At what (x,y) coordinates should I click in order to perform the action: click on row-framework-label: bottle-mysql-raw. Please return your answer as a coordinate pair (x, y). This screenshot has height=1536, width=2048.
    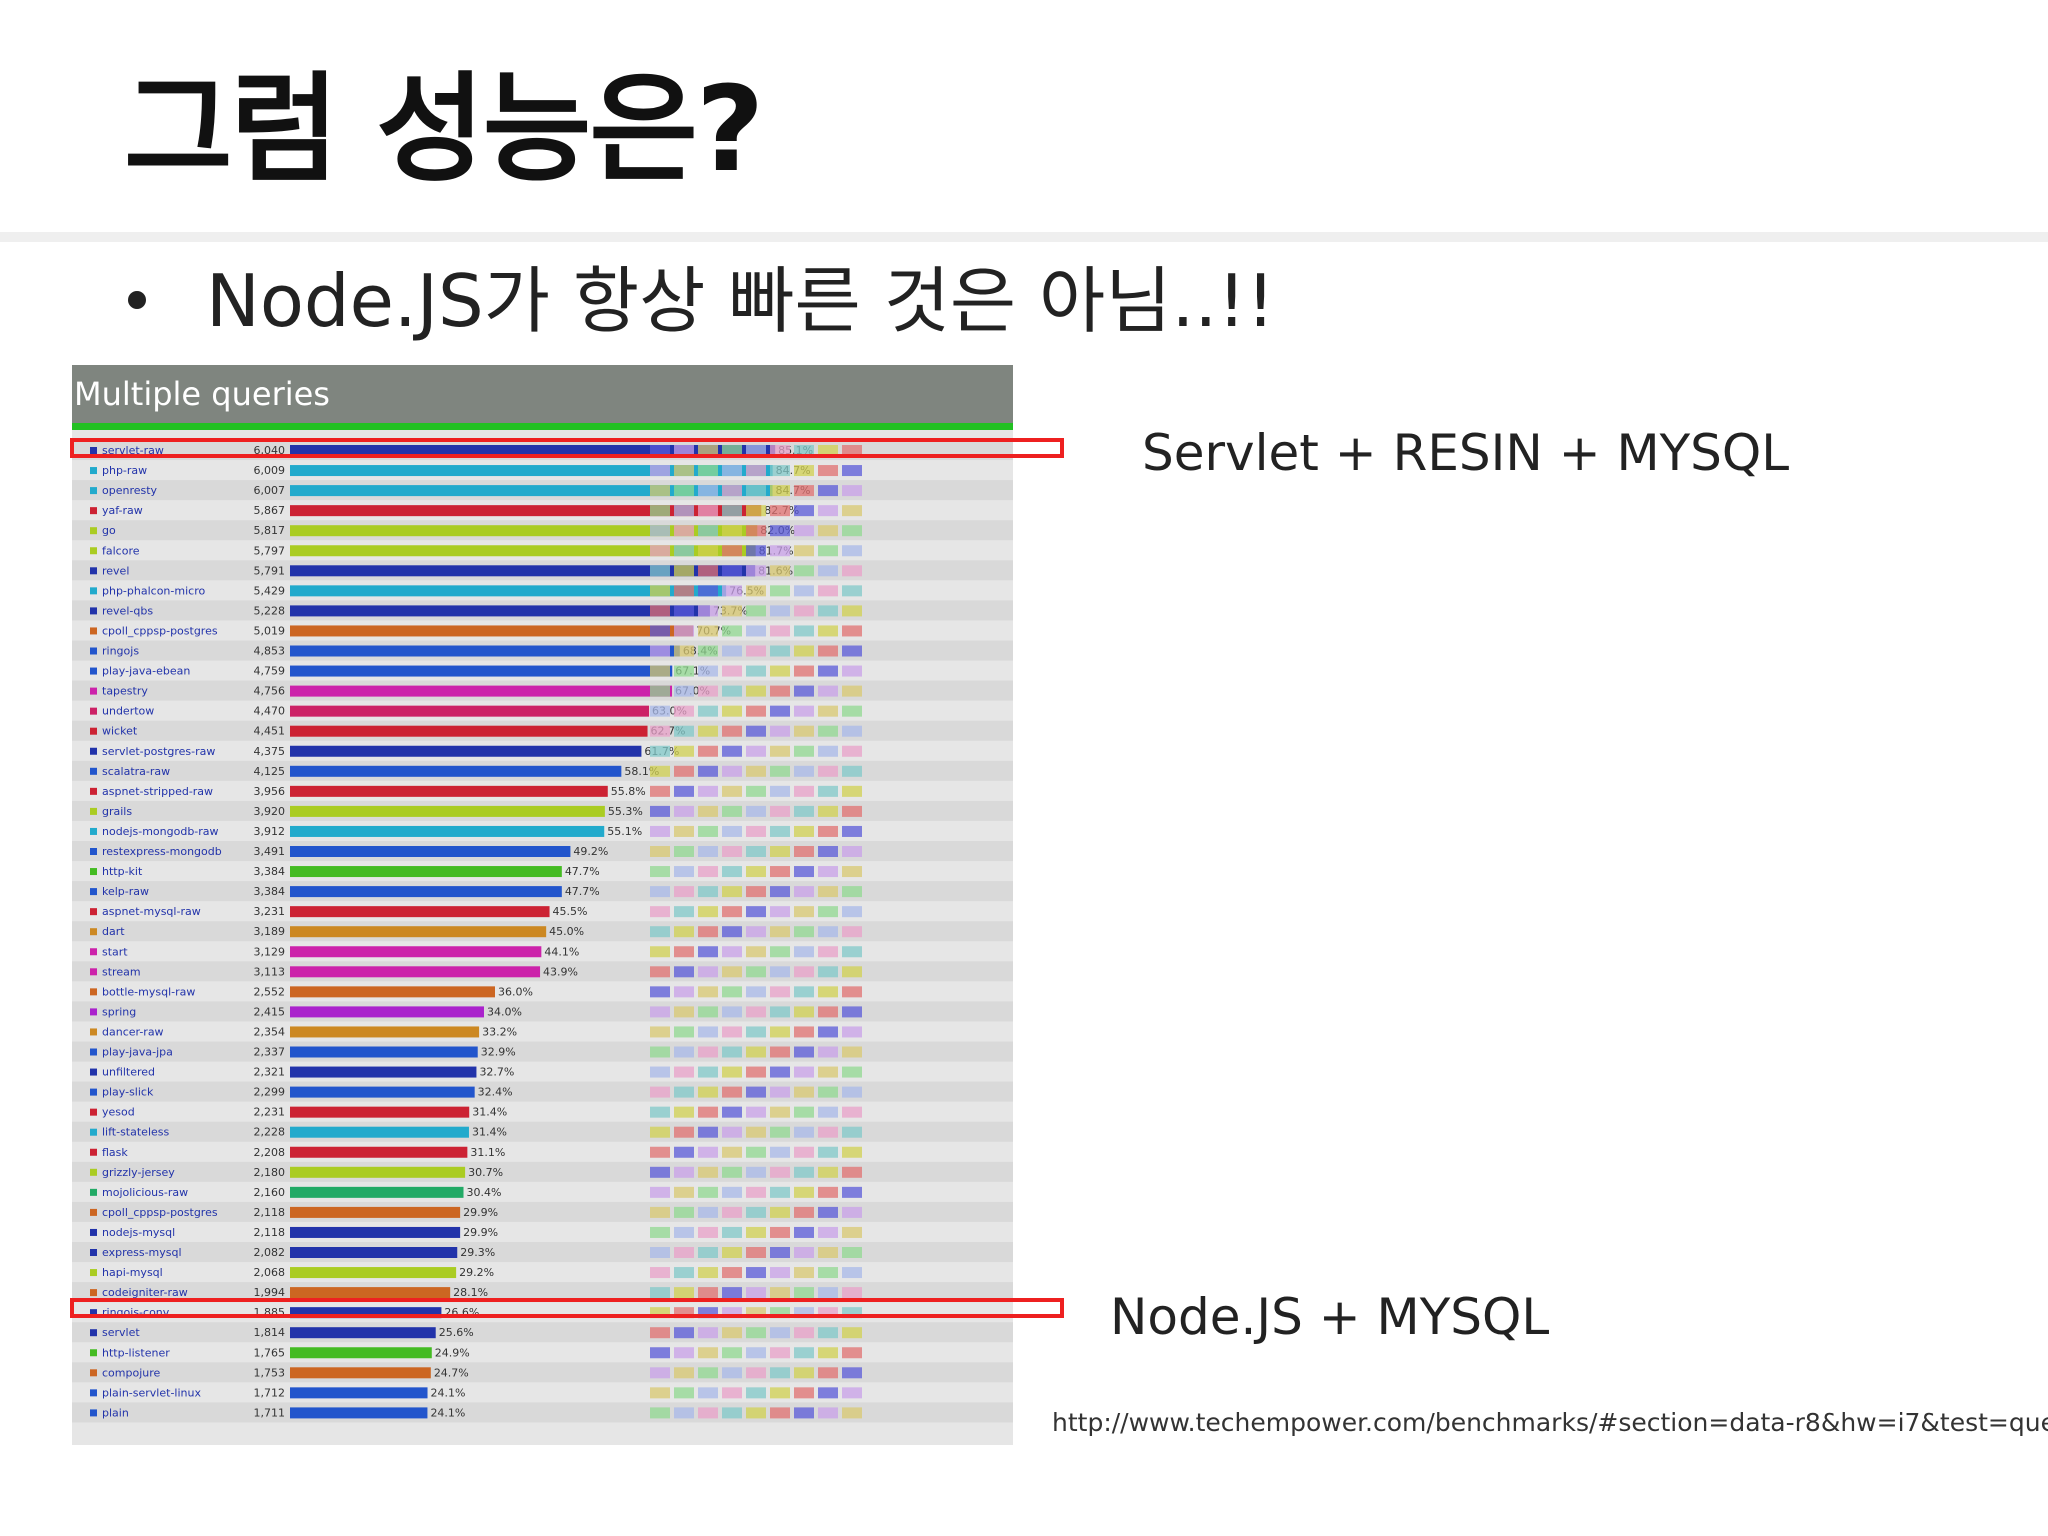
    Looking at the image, I should click on (148, 991).